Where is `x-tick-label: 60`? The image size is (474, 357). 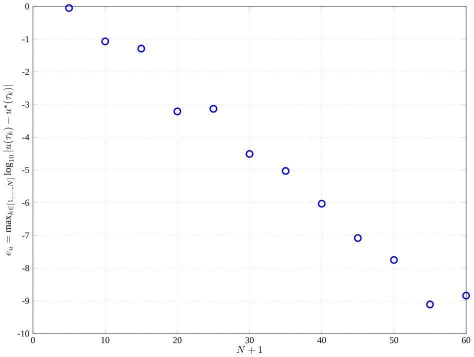 x-tick-label: 60 is located at coordinates (466, 340).